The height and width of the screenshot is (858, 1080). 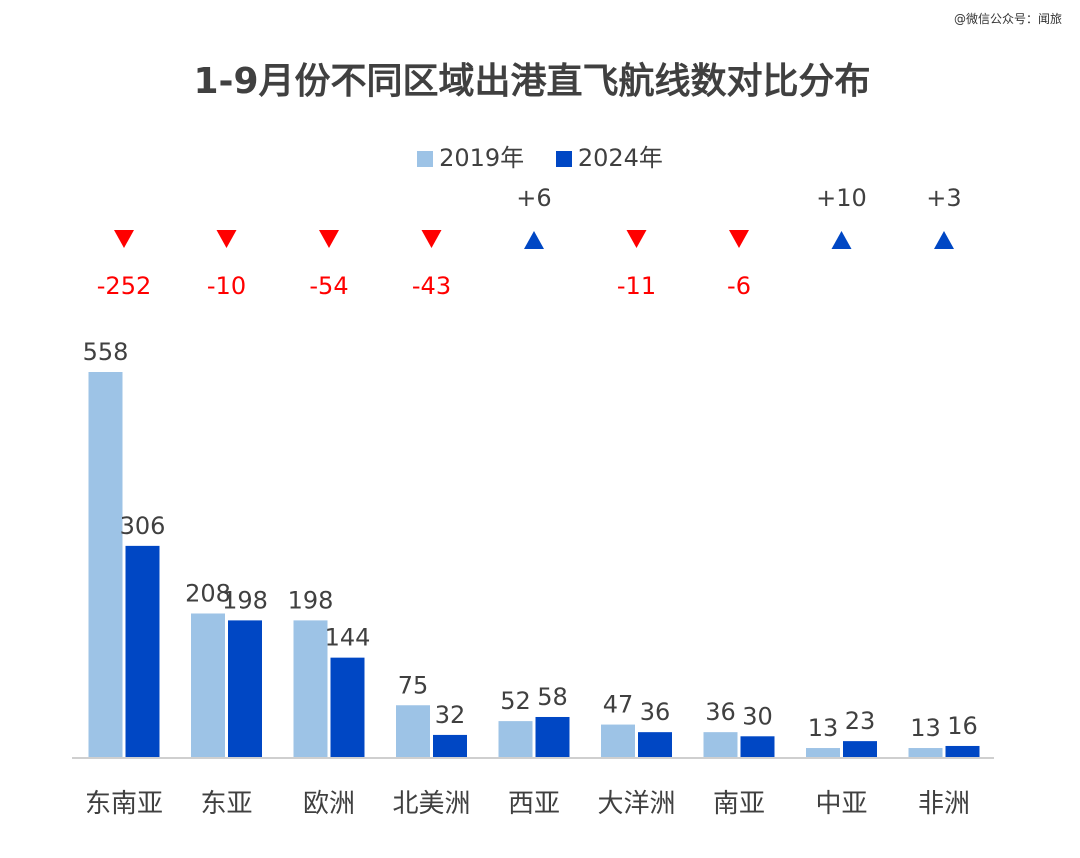 What do you see at coordinates (739, 804) in the screenshot?
I see `x-tick-label: 南亚` at bounding box center [739, 804].